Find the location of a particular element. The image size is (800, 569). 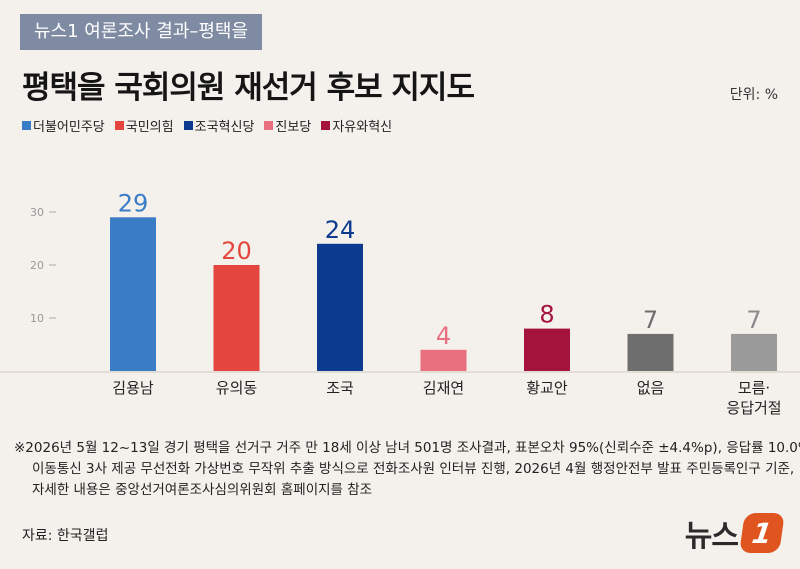

bar-value-label: 29 is located at coordinates (133, 203).